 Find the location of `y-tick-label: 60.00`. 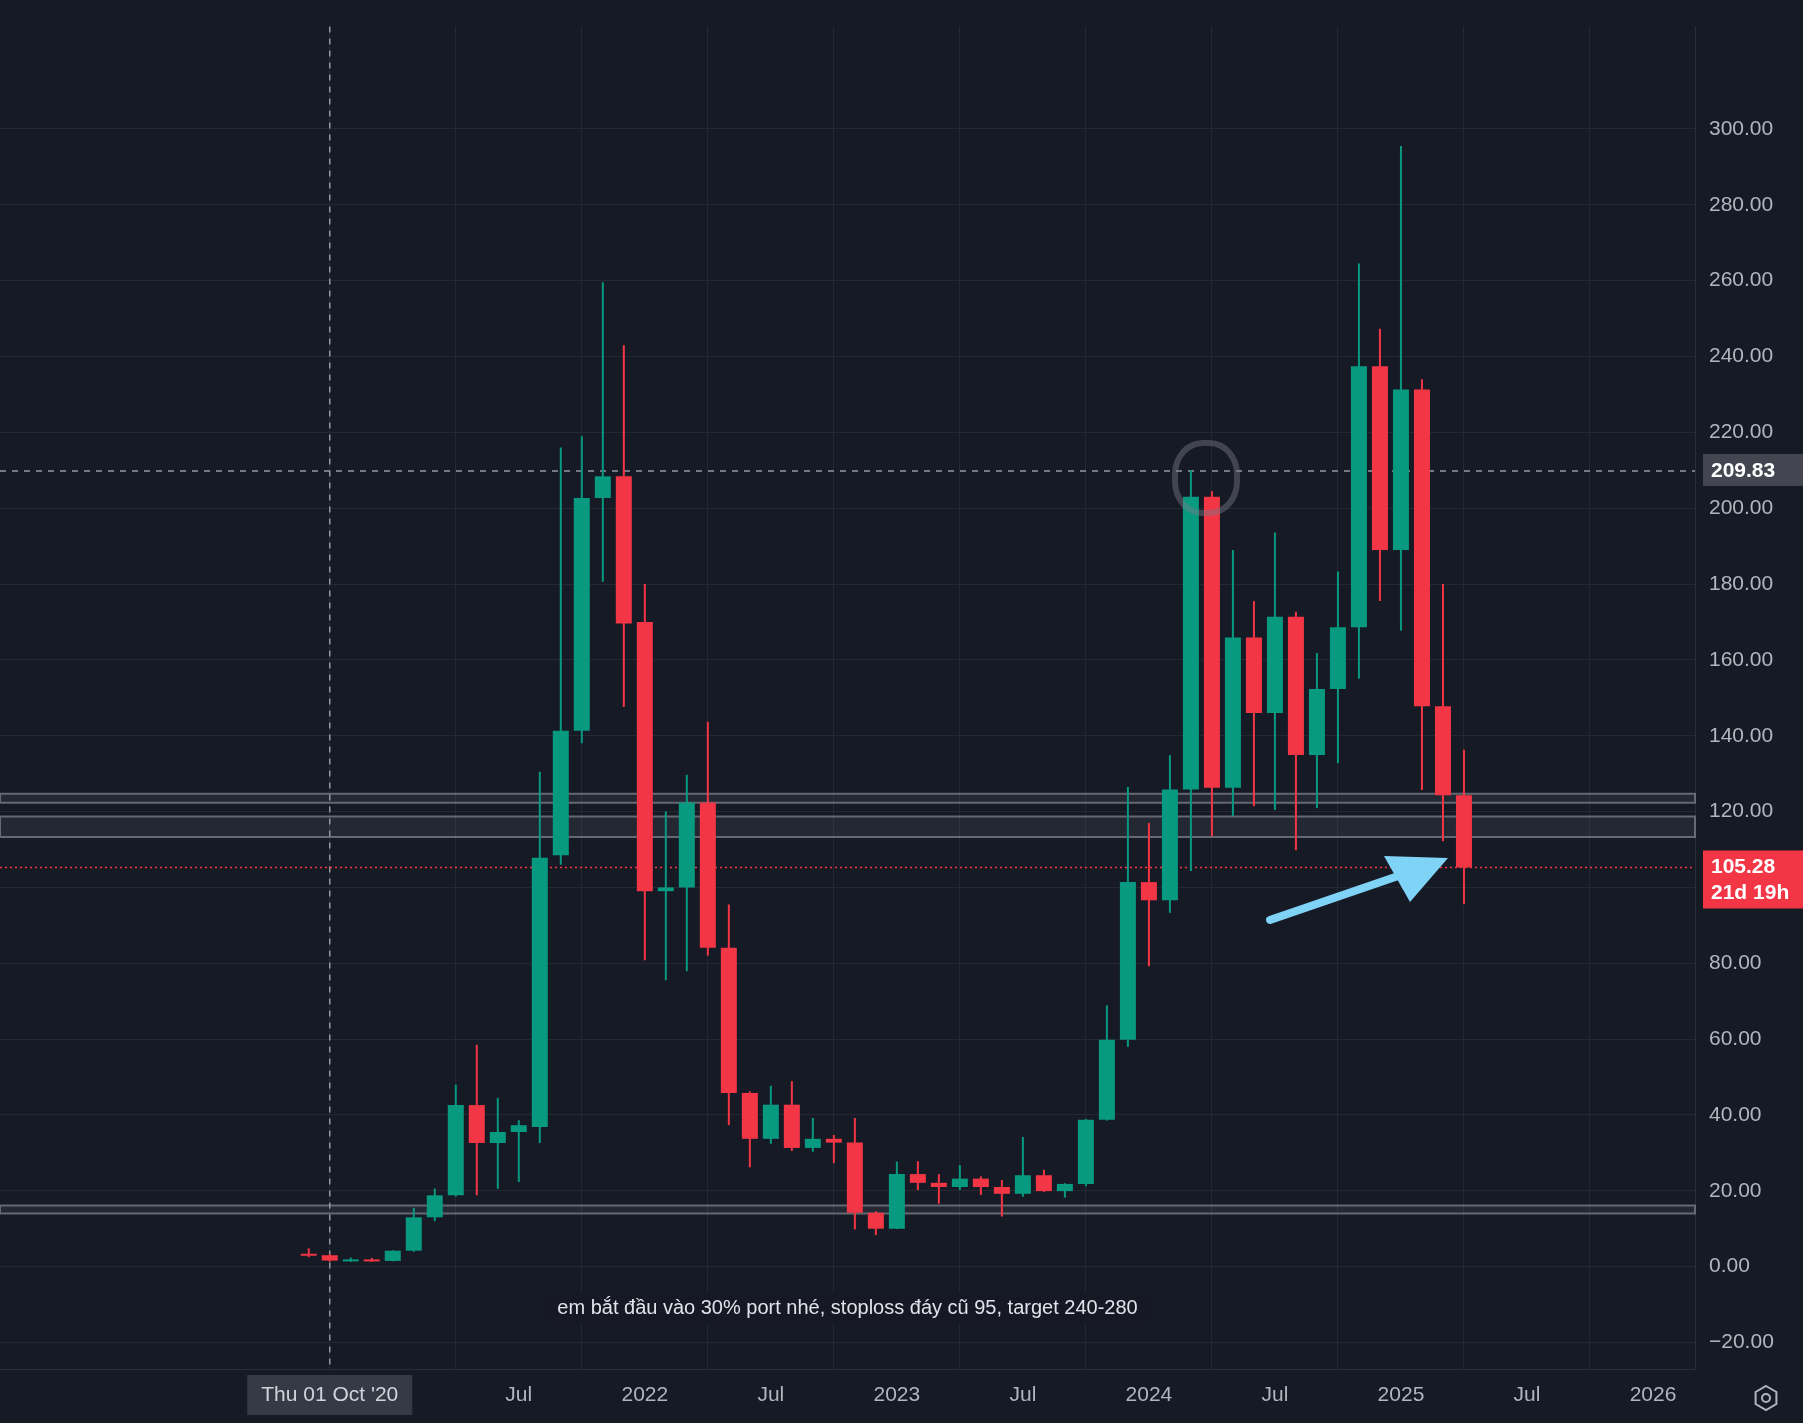

y-tick-label: 60.00 is located at coordinates (1735, 1037).